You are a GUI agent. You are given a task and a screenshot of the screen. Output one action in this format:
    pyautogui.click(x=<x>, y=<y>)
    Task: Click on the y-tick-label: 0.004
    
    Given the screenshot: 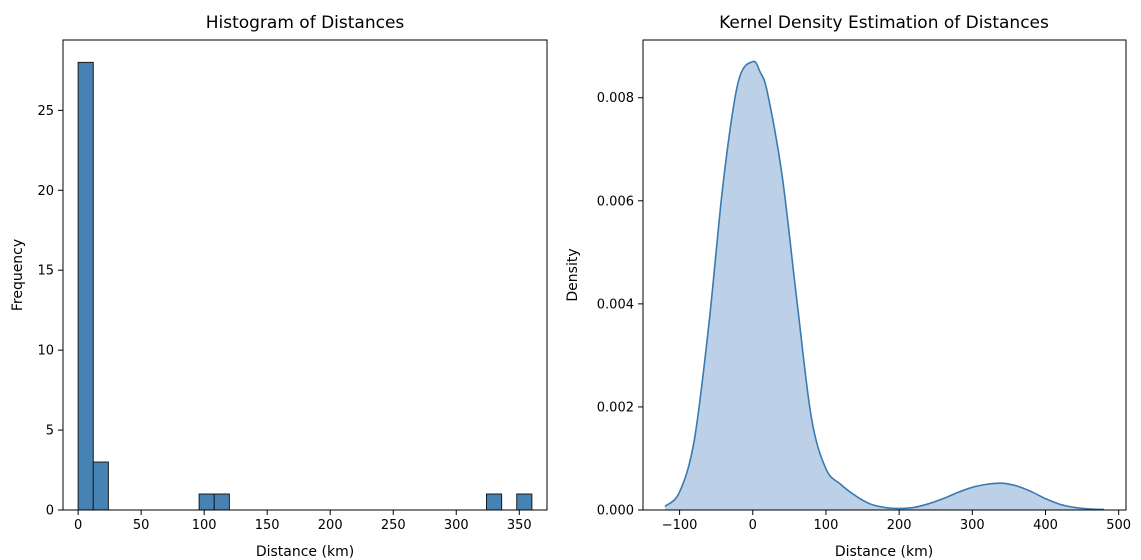 What is the action you would take?
    pyautogui.click(x=615, y=304)
    